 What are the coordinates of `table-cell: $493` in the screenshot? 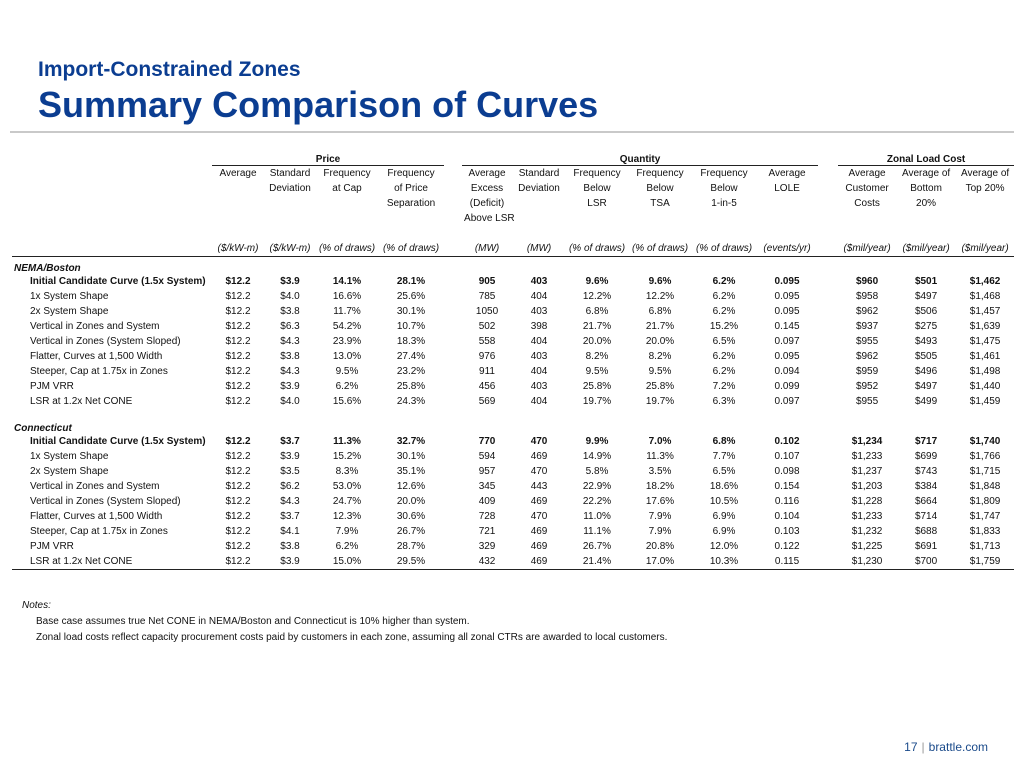 It's located at (926, 341).